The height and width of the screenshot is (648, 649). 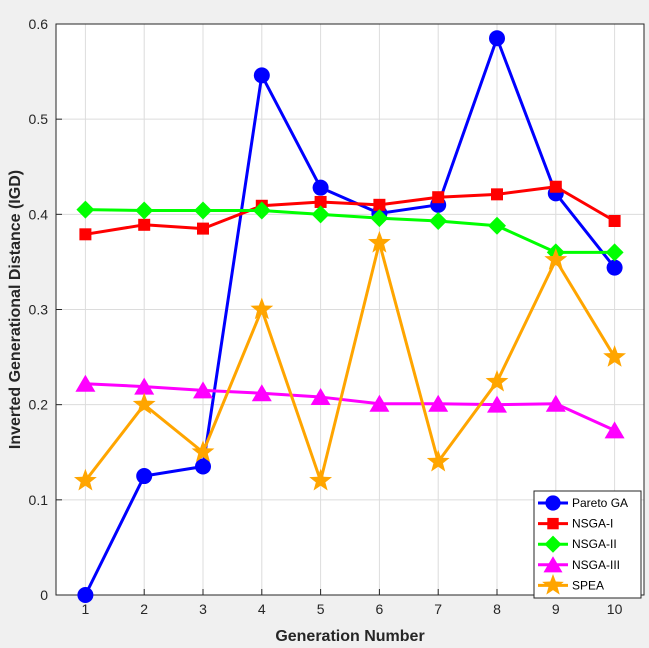 I want to click on x-tick-label: 8, so click(x=497, y=609).